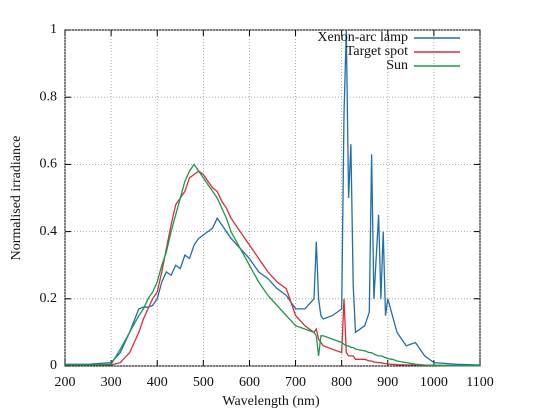 The height and width of the screenshot is (419, 554). Describe the element at coordinates (49, 164) in the screenshot. I see `y-tick-label: 0.6` at that location.